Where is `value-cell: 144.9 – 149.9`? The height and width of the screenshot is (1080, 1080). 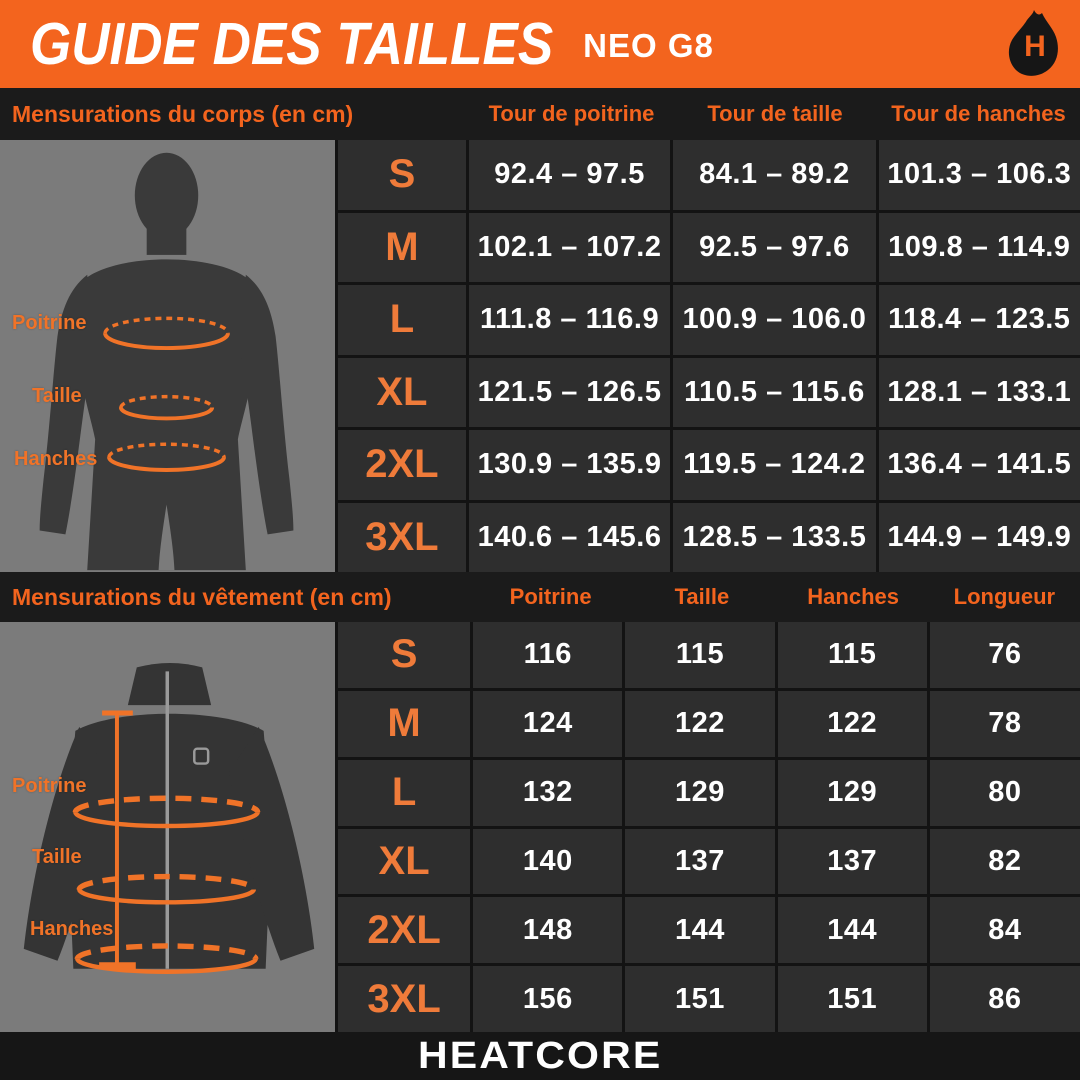 value-cell: 144.9 – 149.9 is located at coordinates (979, 537).